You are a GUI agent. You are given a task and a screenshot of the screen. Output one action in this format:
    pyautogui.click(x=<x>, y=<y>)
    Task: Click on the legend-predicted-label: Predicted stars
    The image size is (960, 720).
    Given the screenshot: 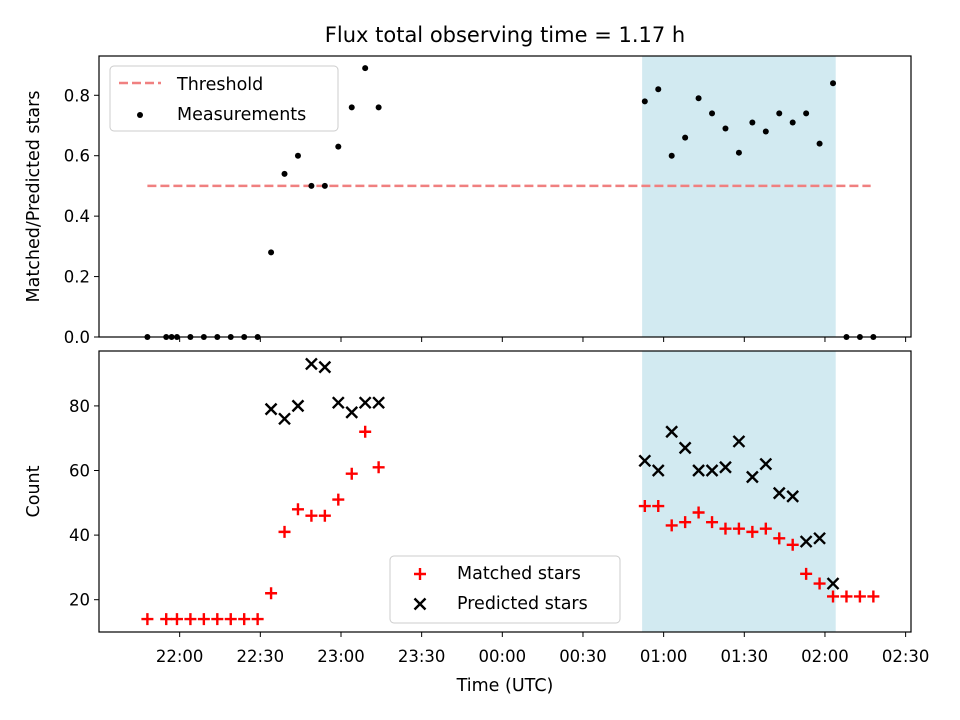 What is the action you would take?
    pyautogui.click(x=522, y=604)
    